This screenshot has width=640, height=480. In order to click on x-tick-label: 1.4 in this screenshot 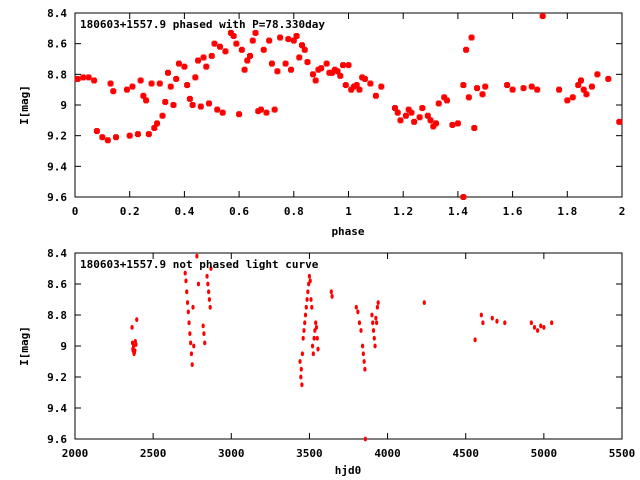, I will do `click(458, 211)`.